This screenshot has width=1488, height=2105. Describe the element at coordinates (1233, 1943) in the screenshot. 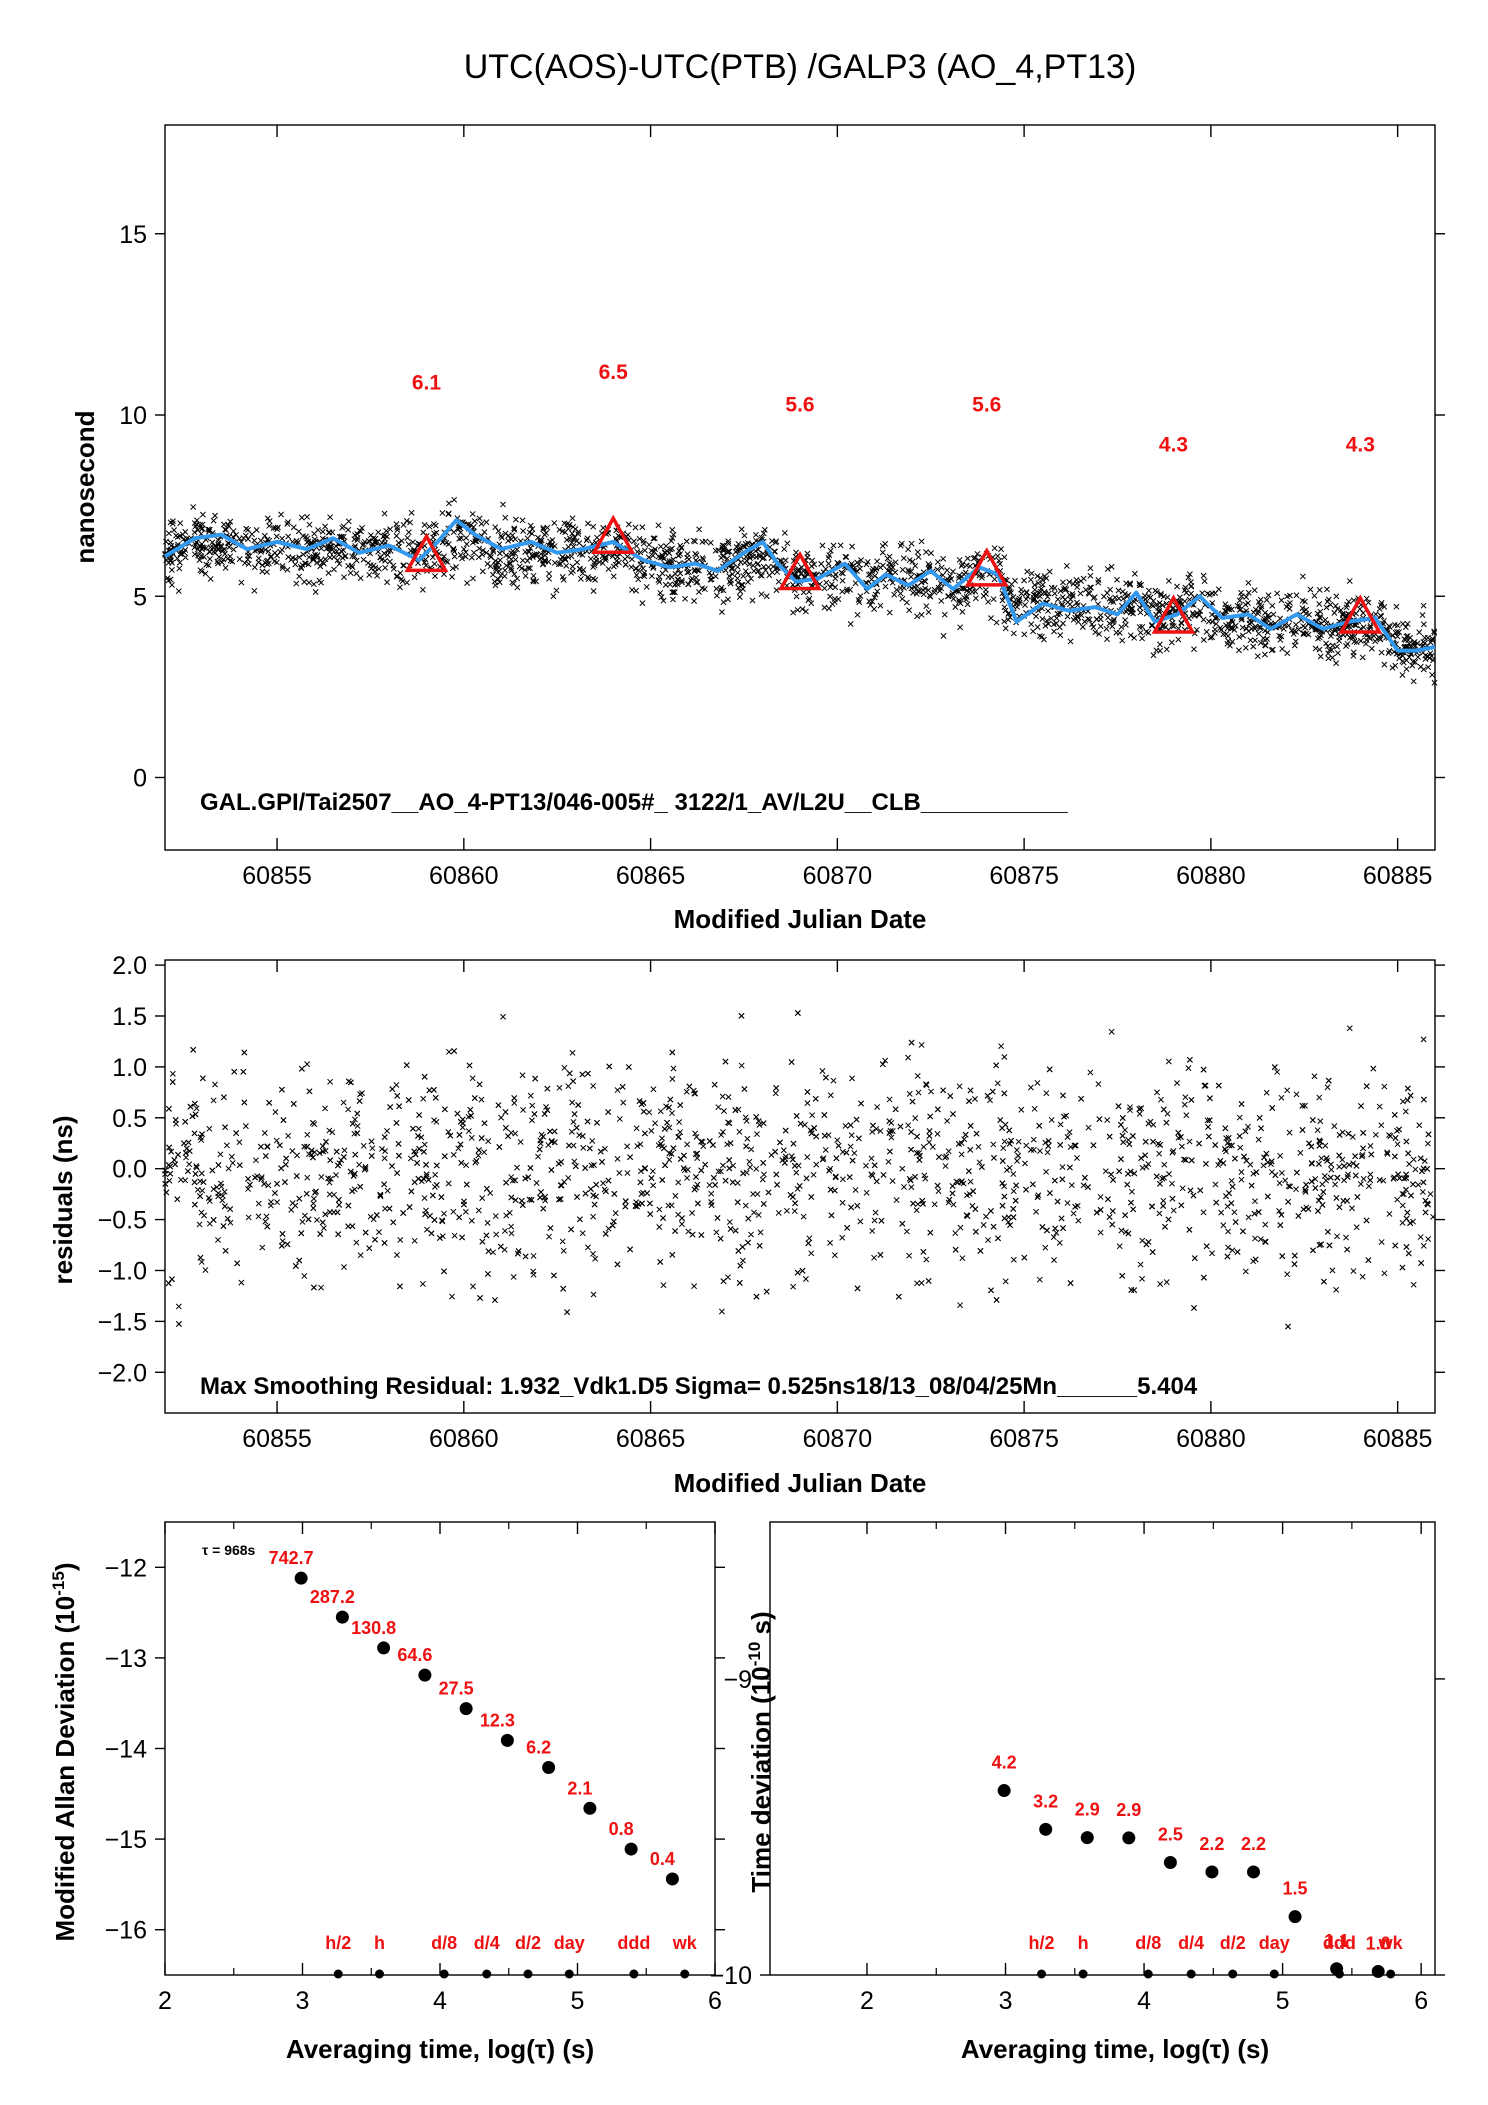

I see `reference-label: d/2` at that location.